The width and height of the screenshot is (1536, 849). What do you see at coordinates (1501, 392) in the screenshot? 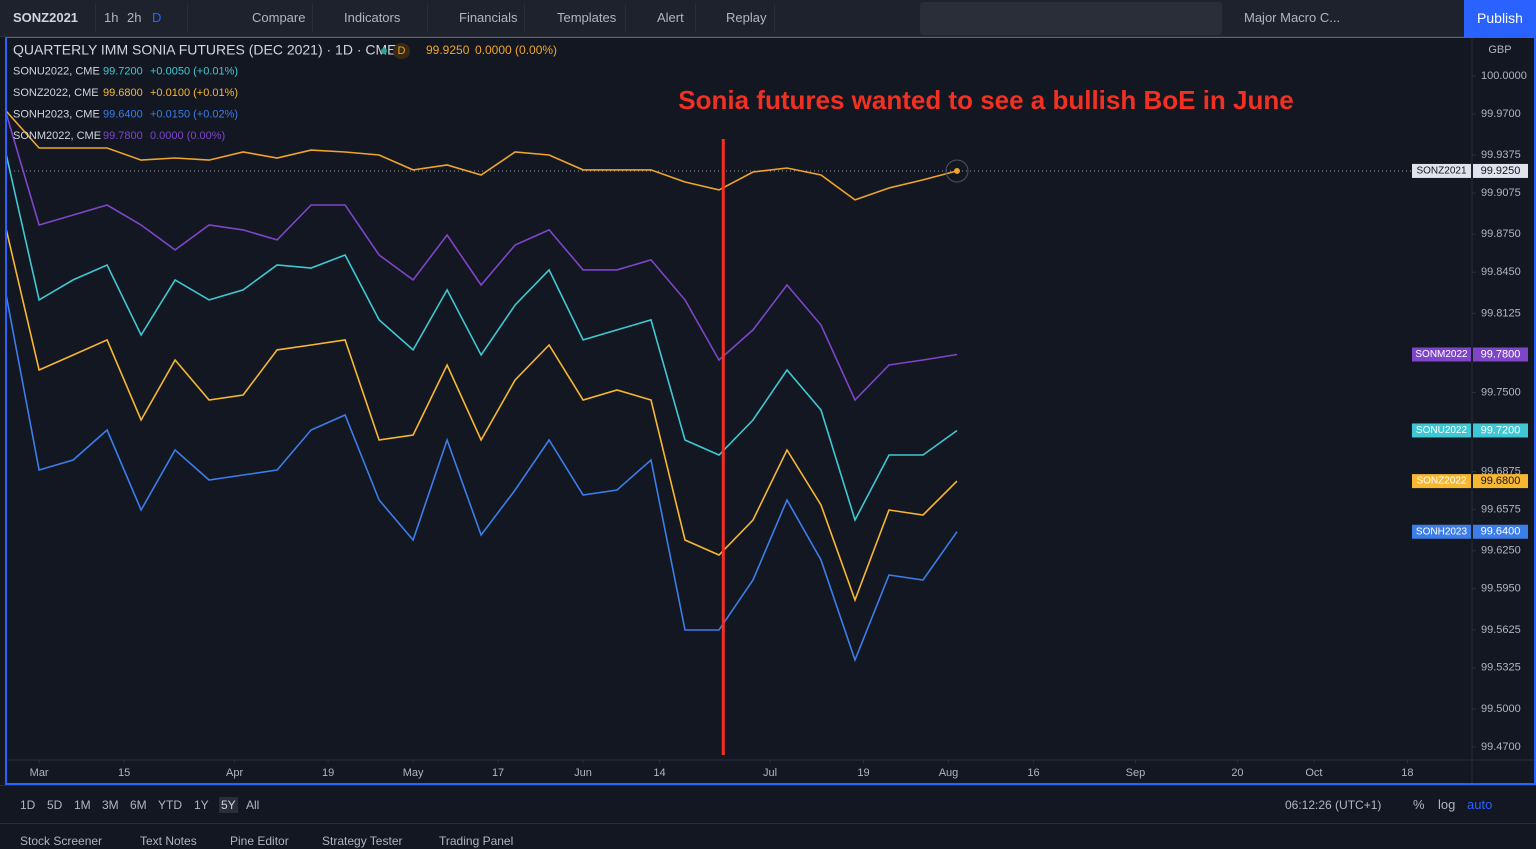
I see `y-tick-label: 99.7500` at bounding box center [1501, 392].